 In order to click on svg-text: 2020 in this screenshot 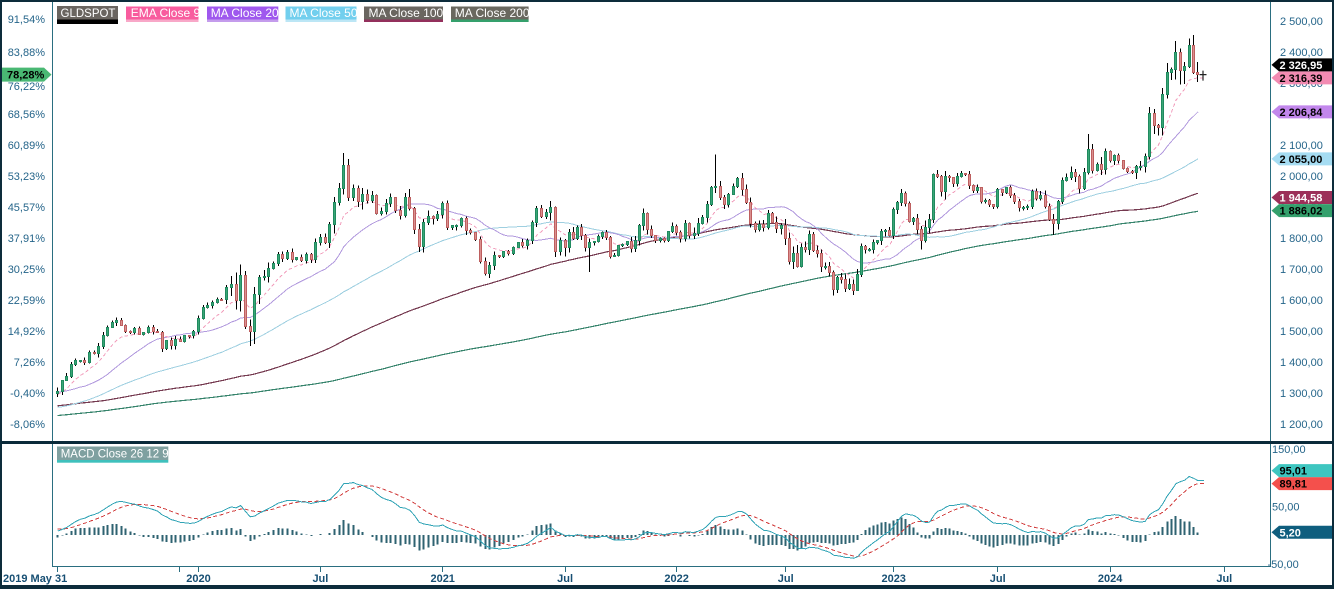, I will do `click(198, 579)`.